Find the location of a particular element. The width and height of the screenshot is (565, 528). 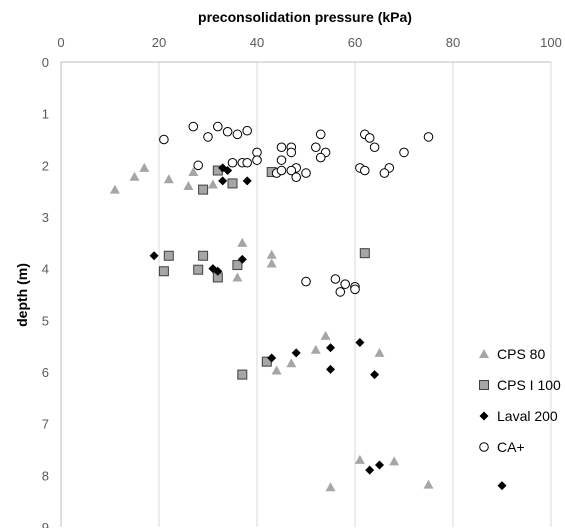

x-tick-label: 60 is located at coordinates (355, 42).